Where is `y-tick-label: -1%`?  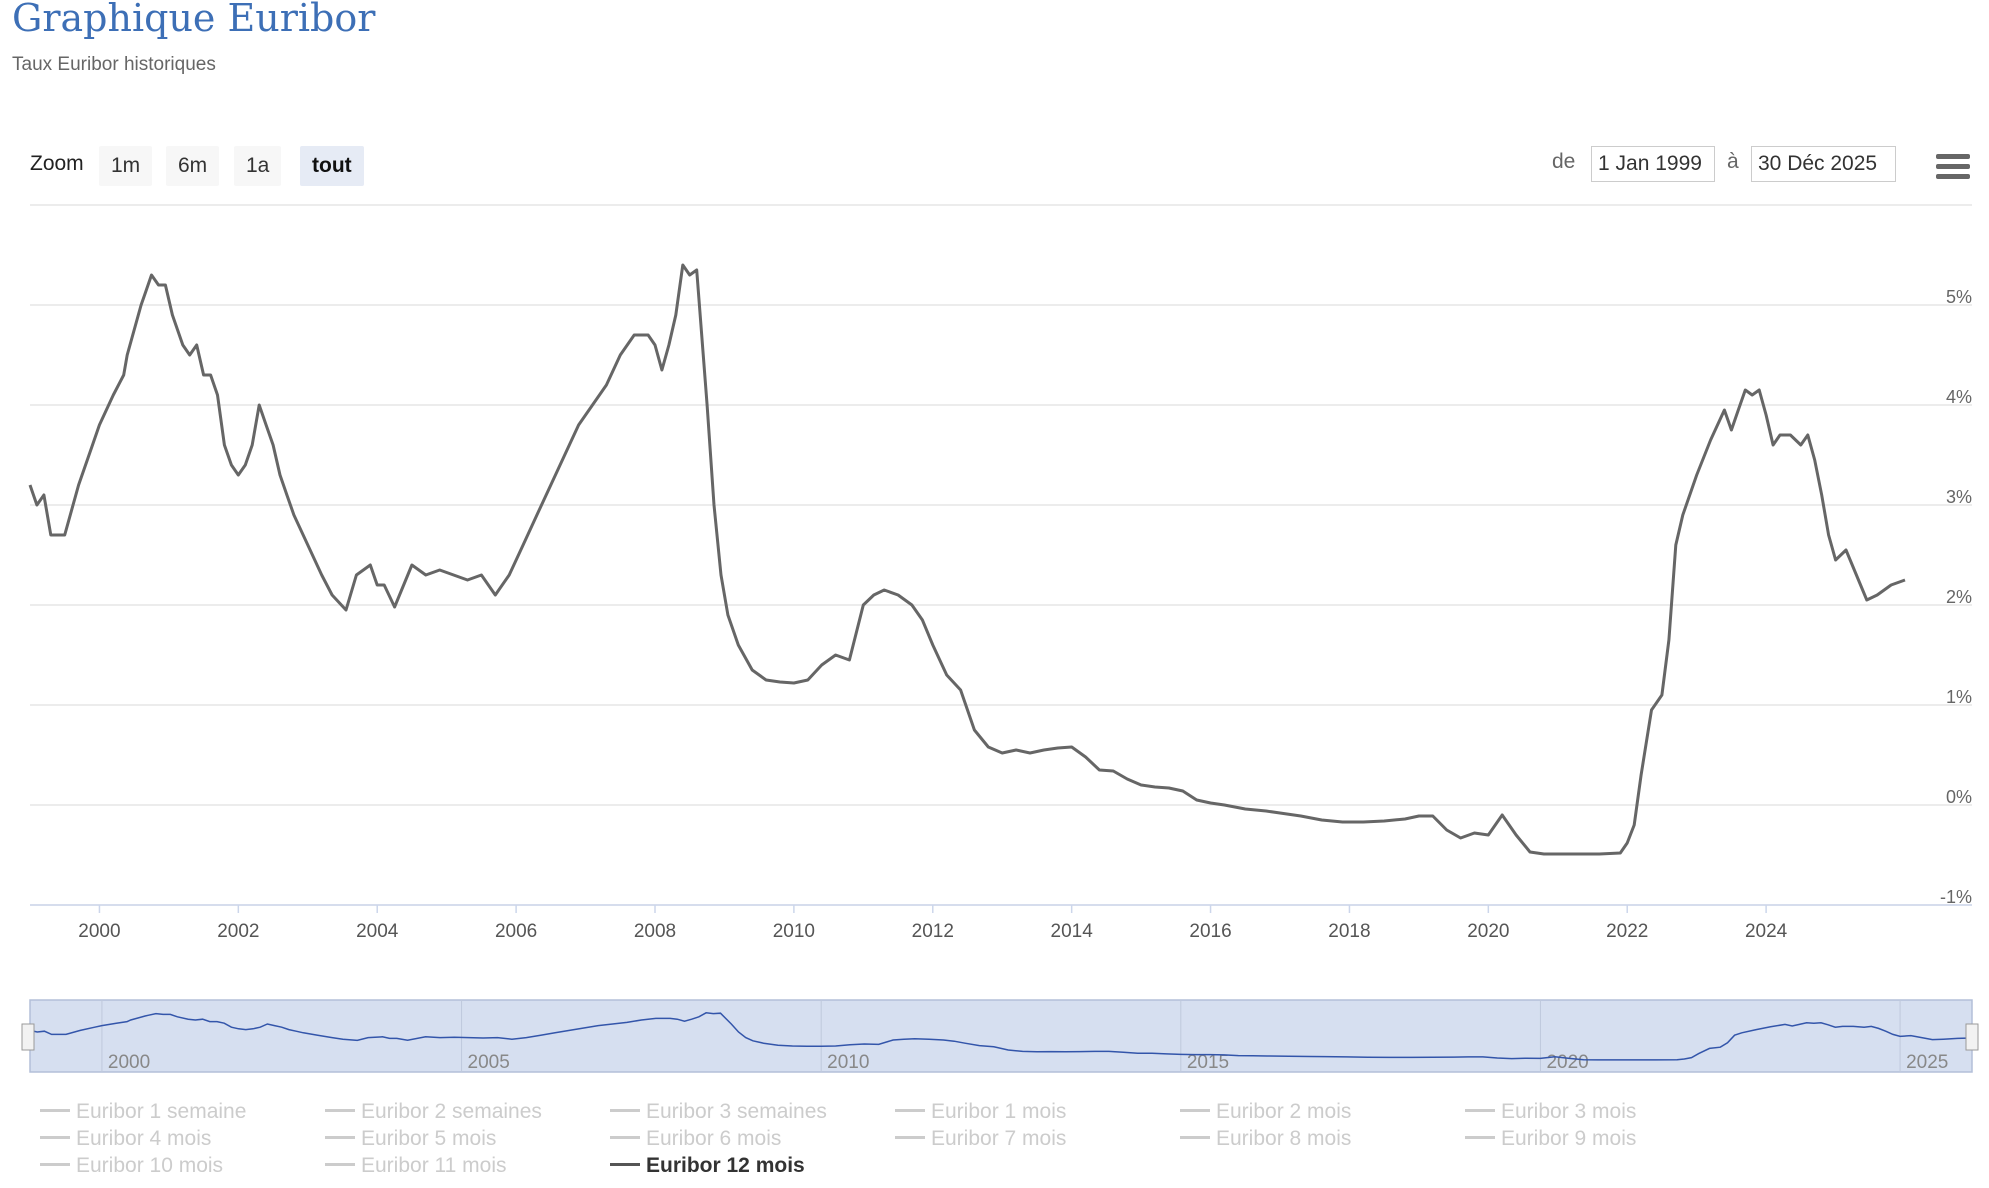 y-tick-label: -1% is located at coordinates (1956, 897).